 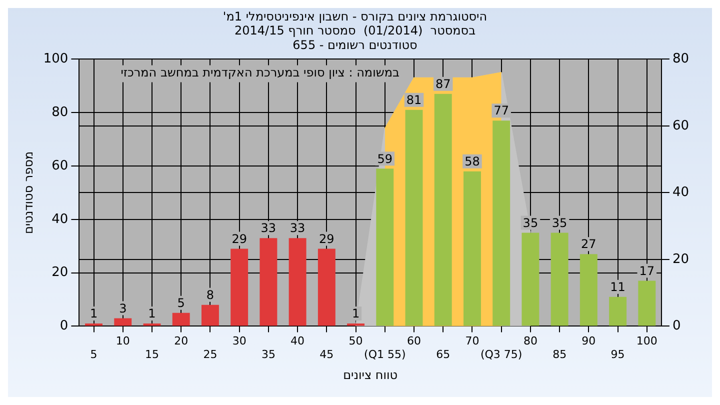 I want to click on chart-title: 'היסטוגרמת ציונים בקורס - חשבון אינפיניטסימלי 1מ, so click(x=355, y=16).